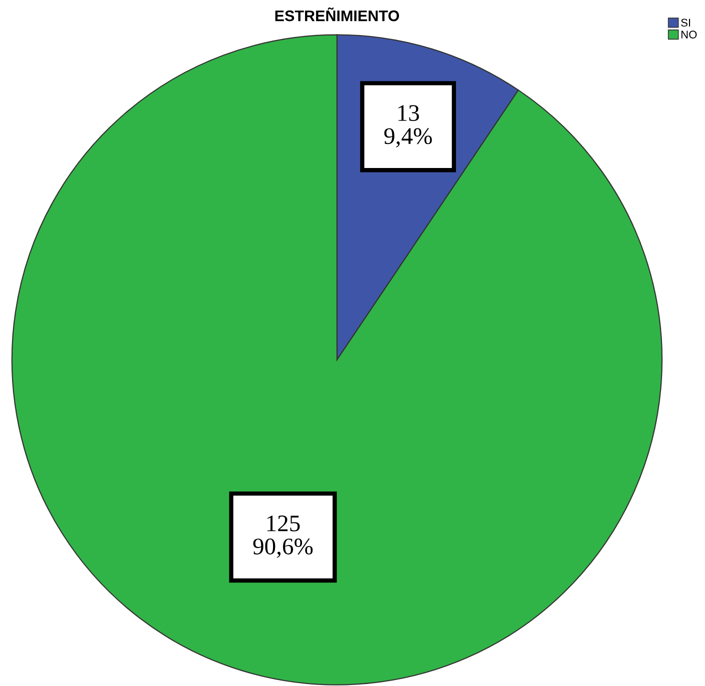 This screenshot has height=686, width=705. Describe the element at coordinates (408, 126) in the screenshot. I see `data-label: 13 9,4%` at that location.